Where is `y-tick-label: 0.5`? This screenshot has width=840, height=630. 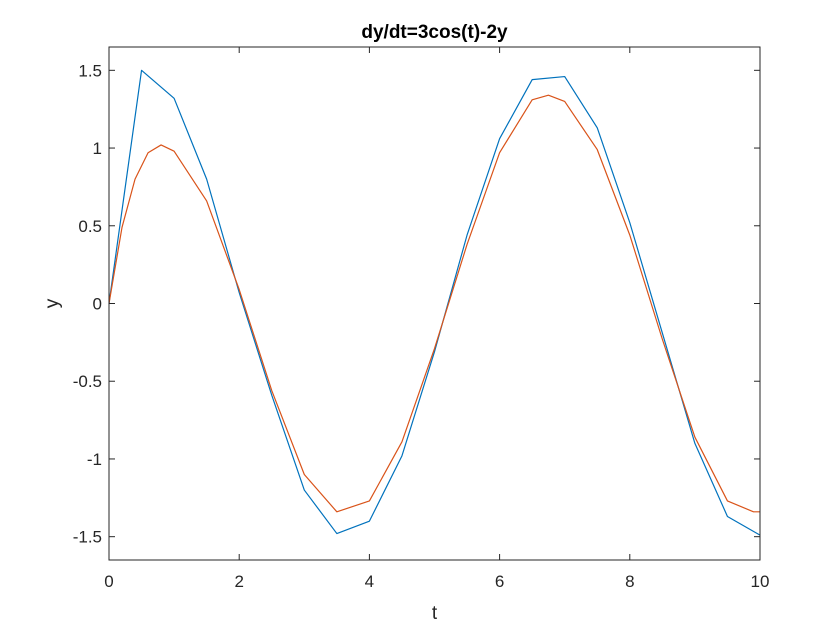 y-tick-label: 0.5 is located at coordinates (90, 226).